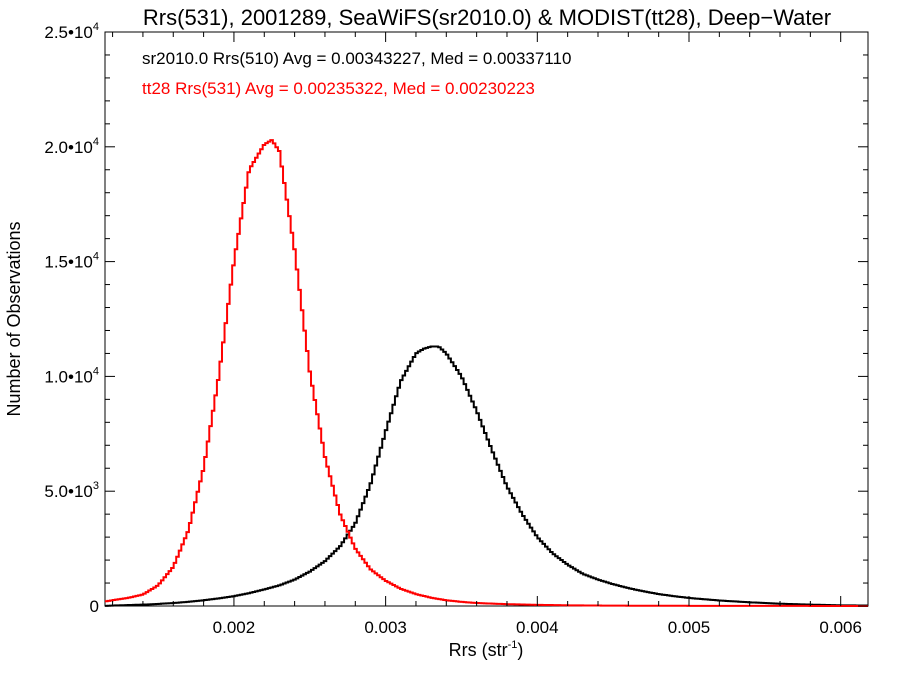 This screenshot has height=675, width=900. I want to click on x-tick-label: 0.004, so click(537, 627).